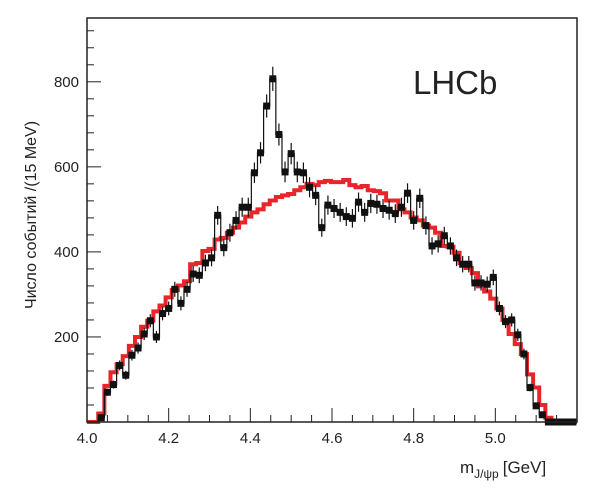 This screenshot has height=503, width=600. What do you see at coordinates (250, 438) in the screenshot?
I see `x-tick-label: 4.4` at bounding box center [250, 438].